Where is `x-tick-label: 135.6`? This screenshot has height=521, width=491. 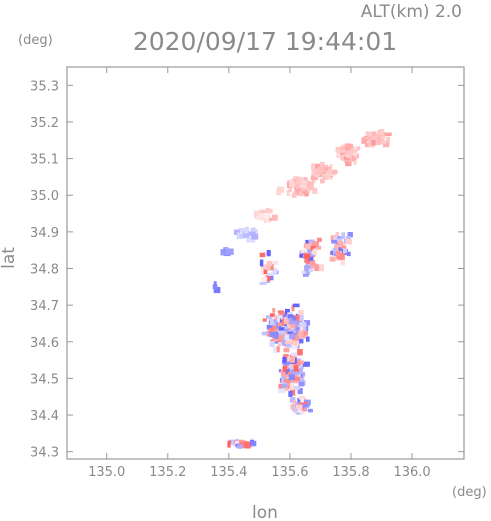 x-tick-label: 135.6 is located at coordinates (289, 472).